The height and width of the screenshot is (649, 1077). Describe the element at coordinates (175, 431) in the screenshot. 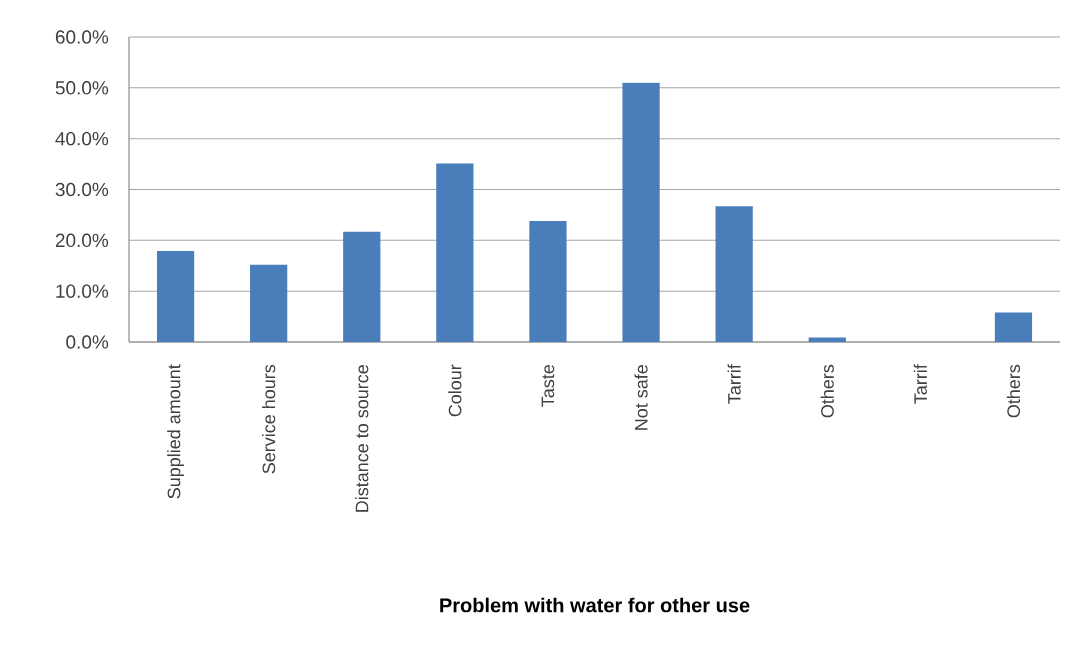

I see `x-tick-label: Supplied amount` at that location.